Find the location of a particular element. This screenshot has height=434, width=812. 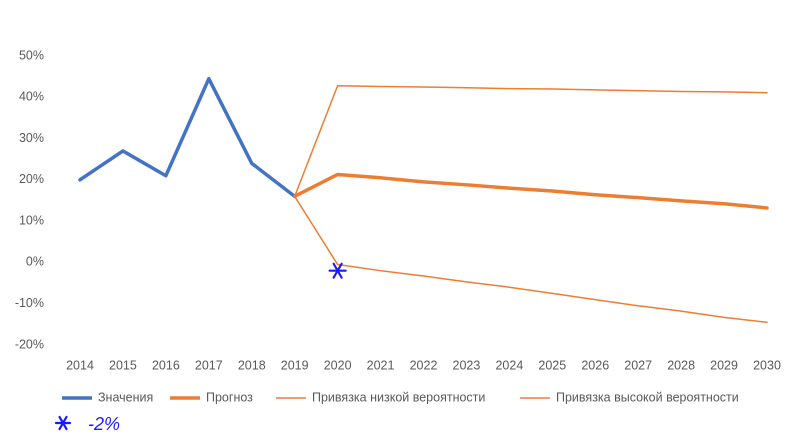

y-tick-label: -10% is located at coordinates (29, 303).